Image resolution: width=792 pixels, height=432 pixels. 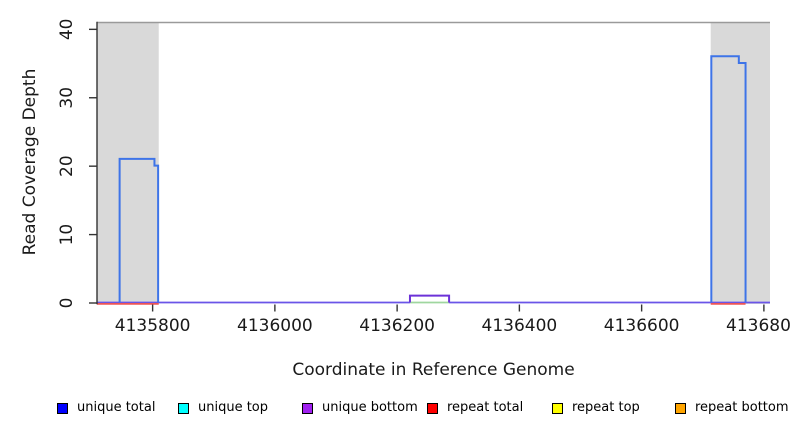 What do you see at coordinates (67, 235) in the screenshot?
I see `y-tick-label: 10` at bounding box center [67, 235].